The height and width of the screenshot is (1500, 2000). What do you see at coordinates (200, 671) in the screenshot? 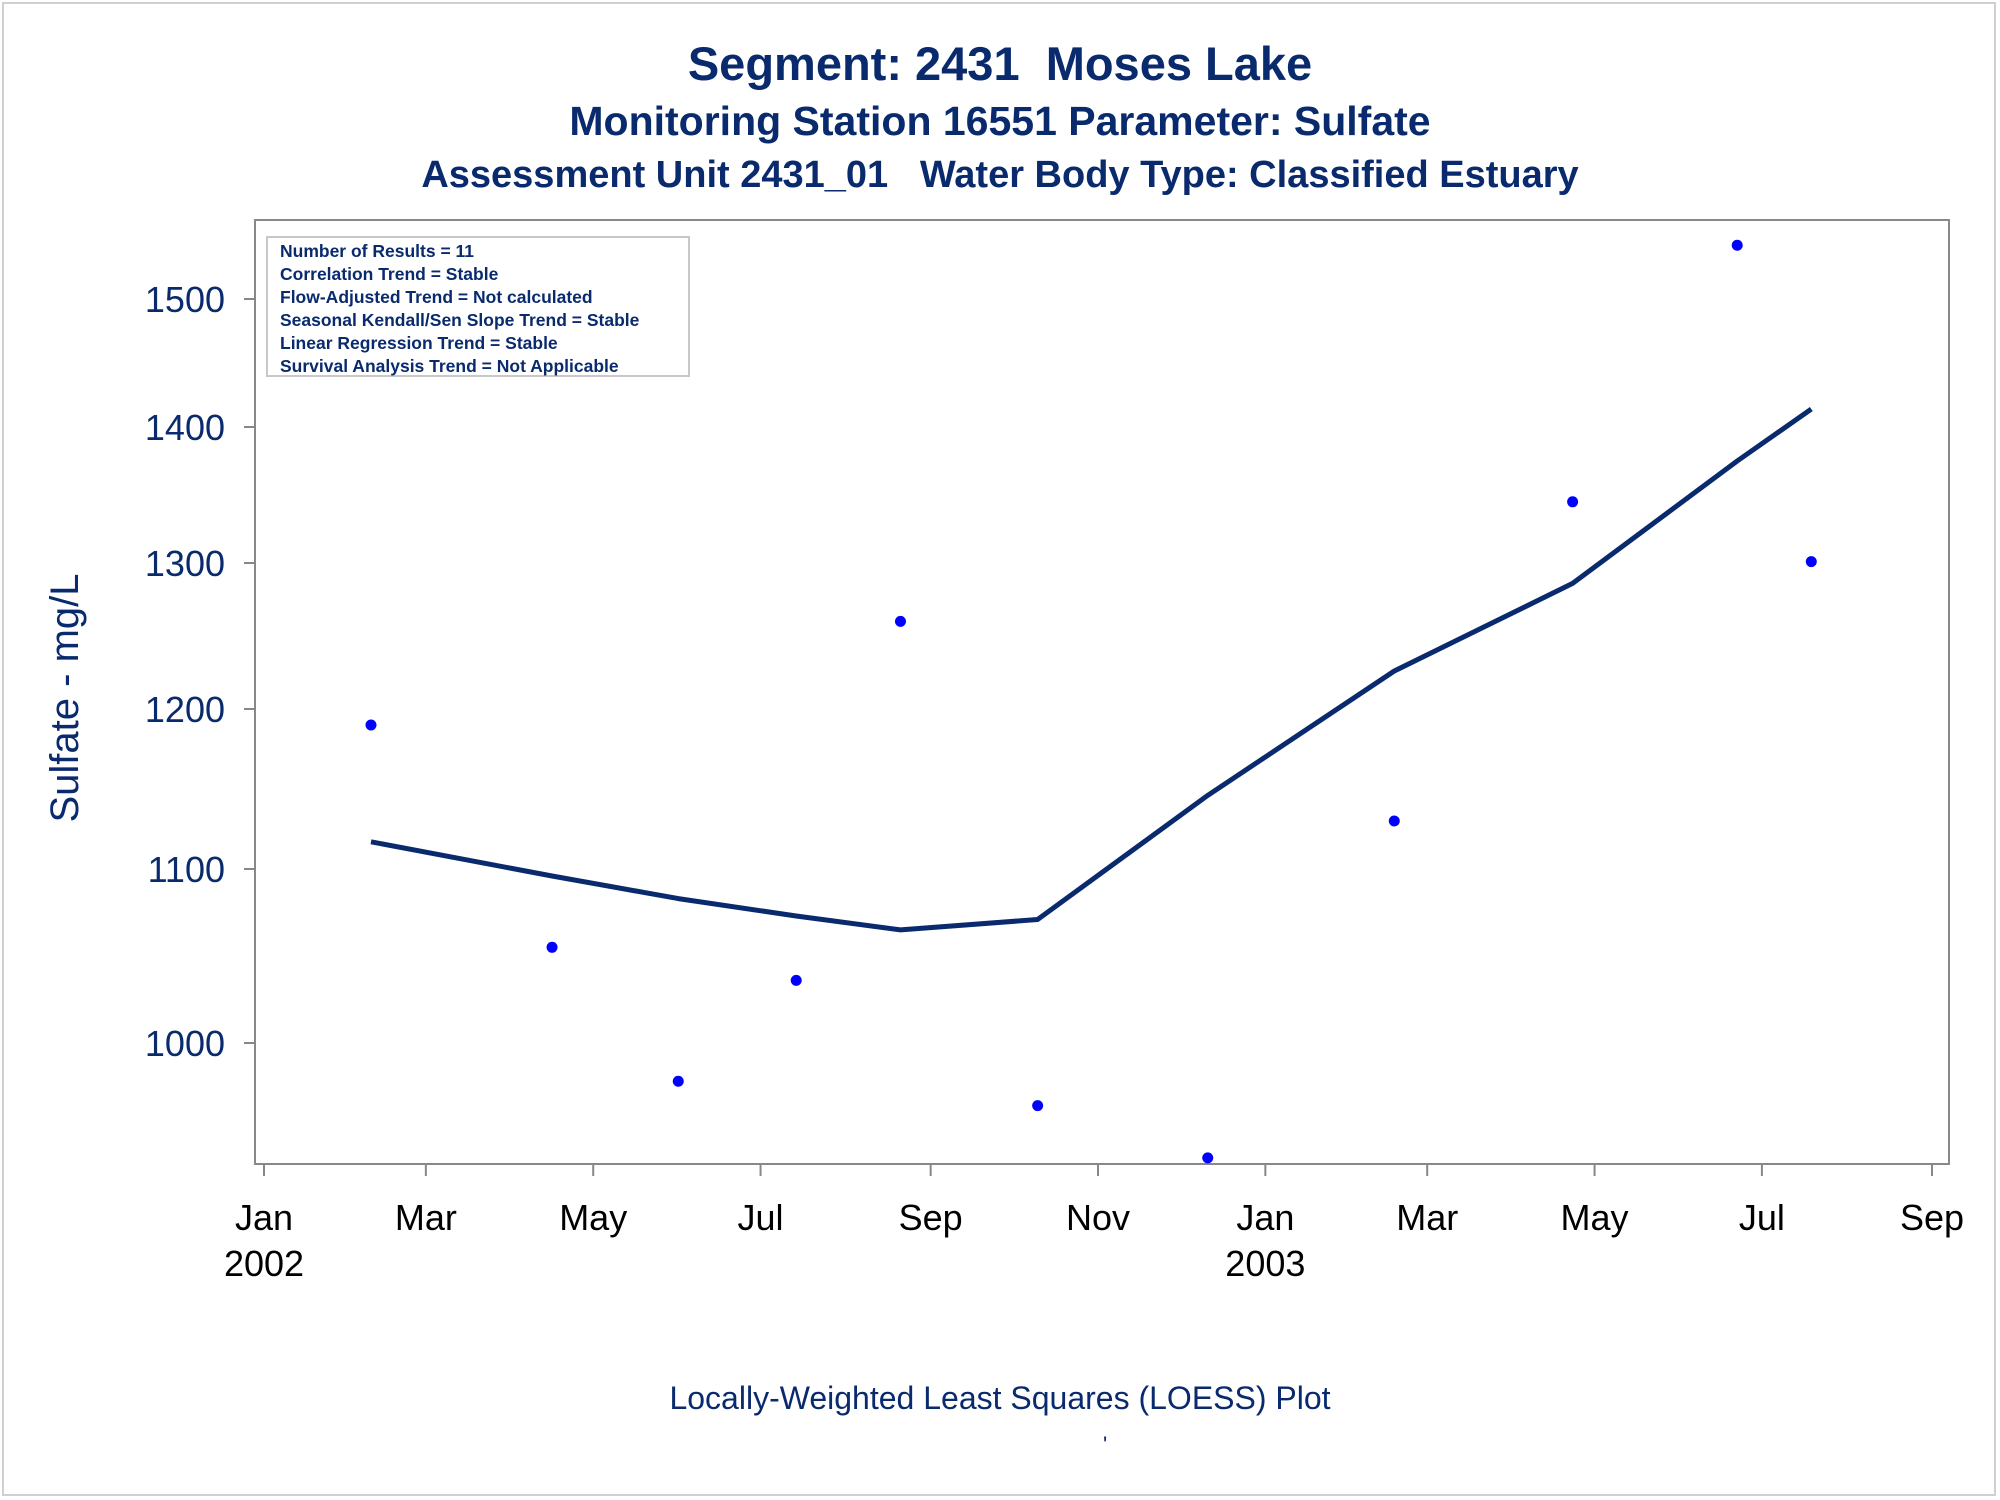
I see `y-axis: 1000 1100 1200 1300 1400 1500` at bounding box center [200, 671].